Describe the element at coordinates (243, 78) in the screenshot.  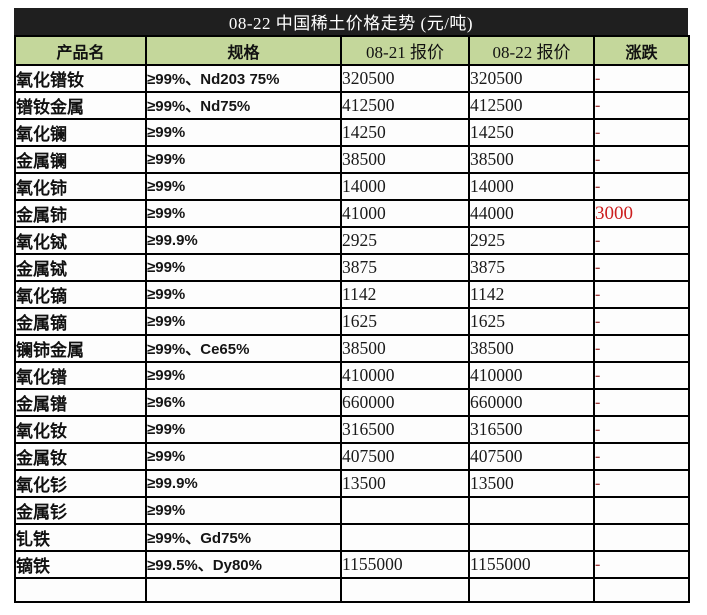
I see `spec-cell: ≥99%、Nd203 75%` at that location.